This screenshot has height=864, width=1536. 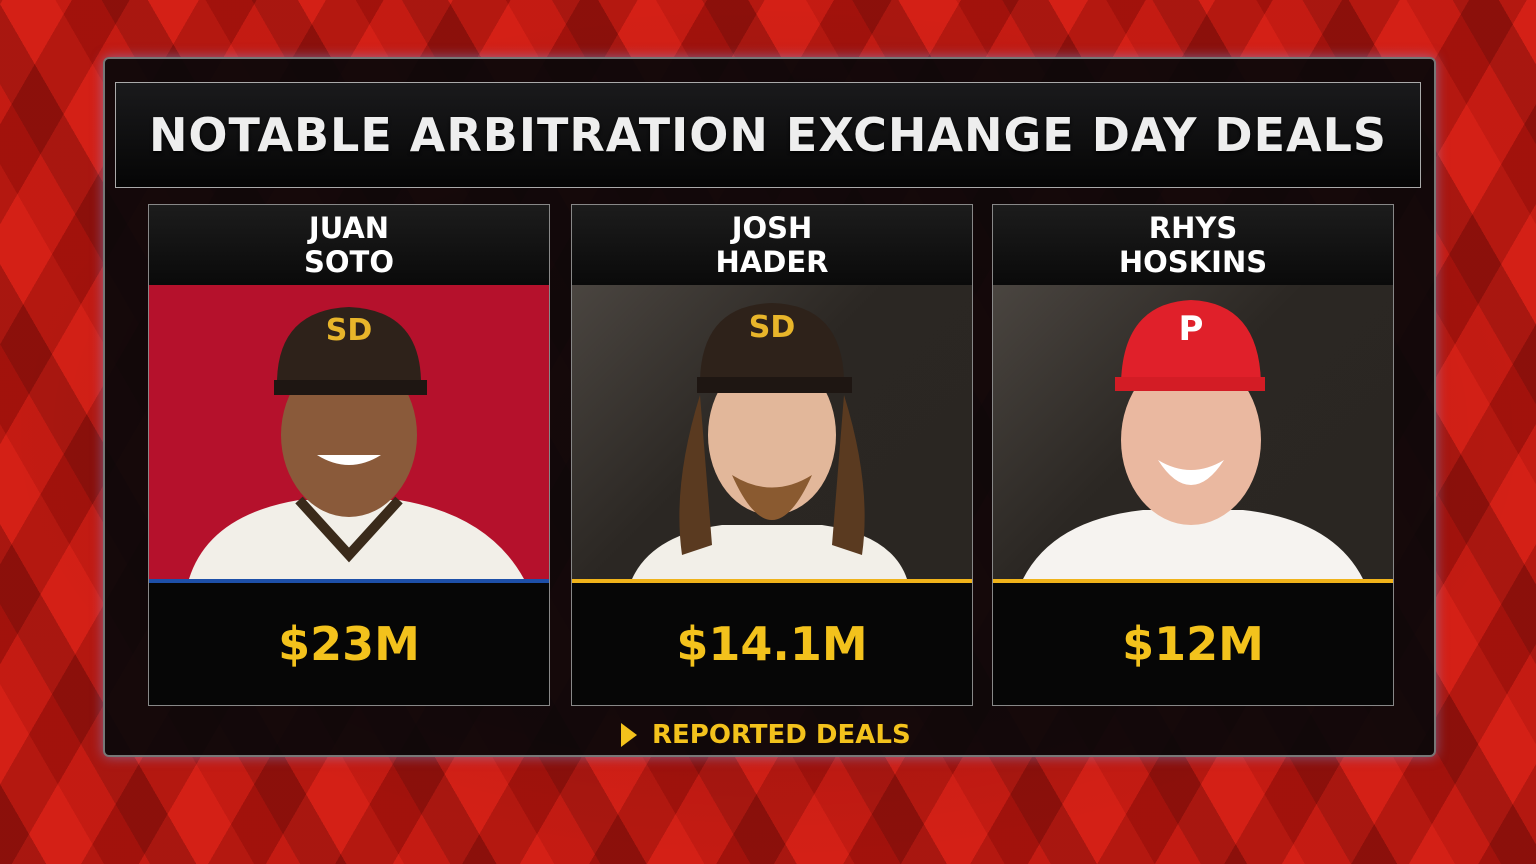 I want to click on first-name: RHYS, so click(x=1193, y=228).